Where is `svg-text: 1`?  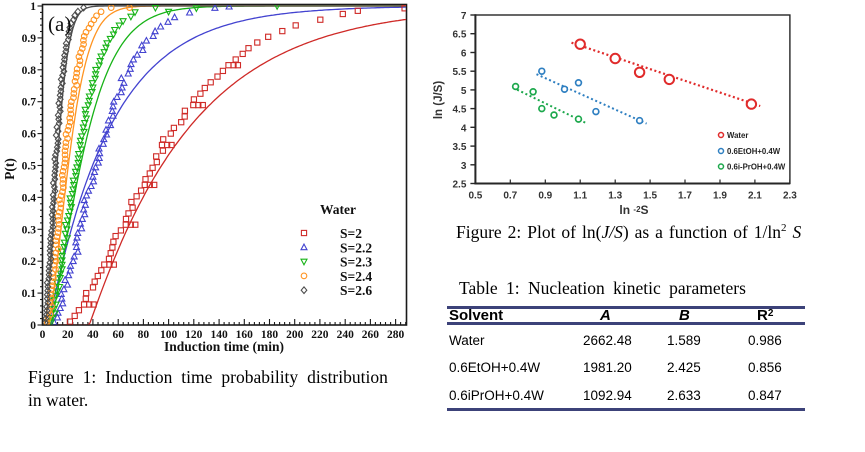
svg-text: 1 is located at coordinates (33, 7).